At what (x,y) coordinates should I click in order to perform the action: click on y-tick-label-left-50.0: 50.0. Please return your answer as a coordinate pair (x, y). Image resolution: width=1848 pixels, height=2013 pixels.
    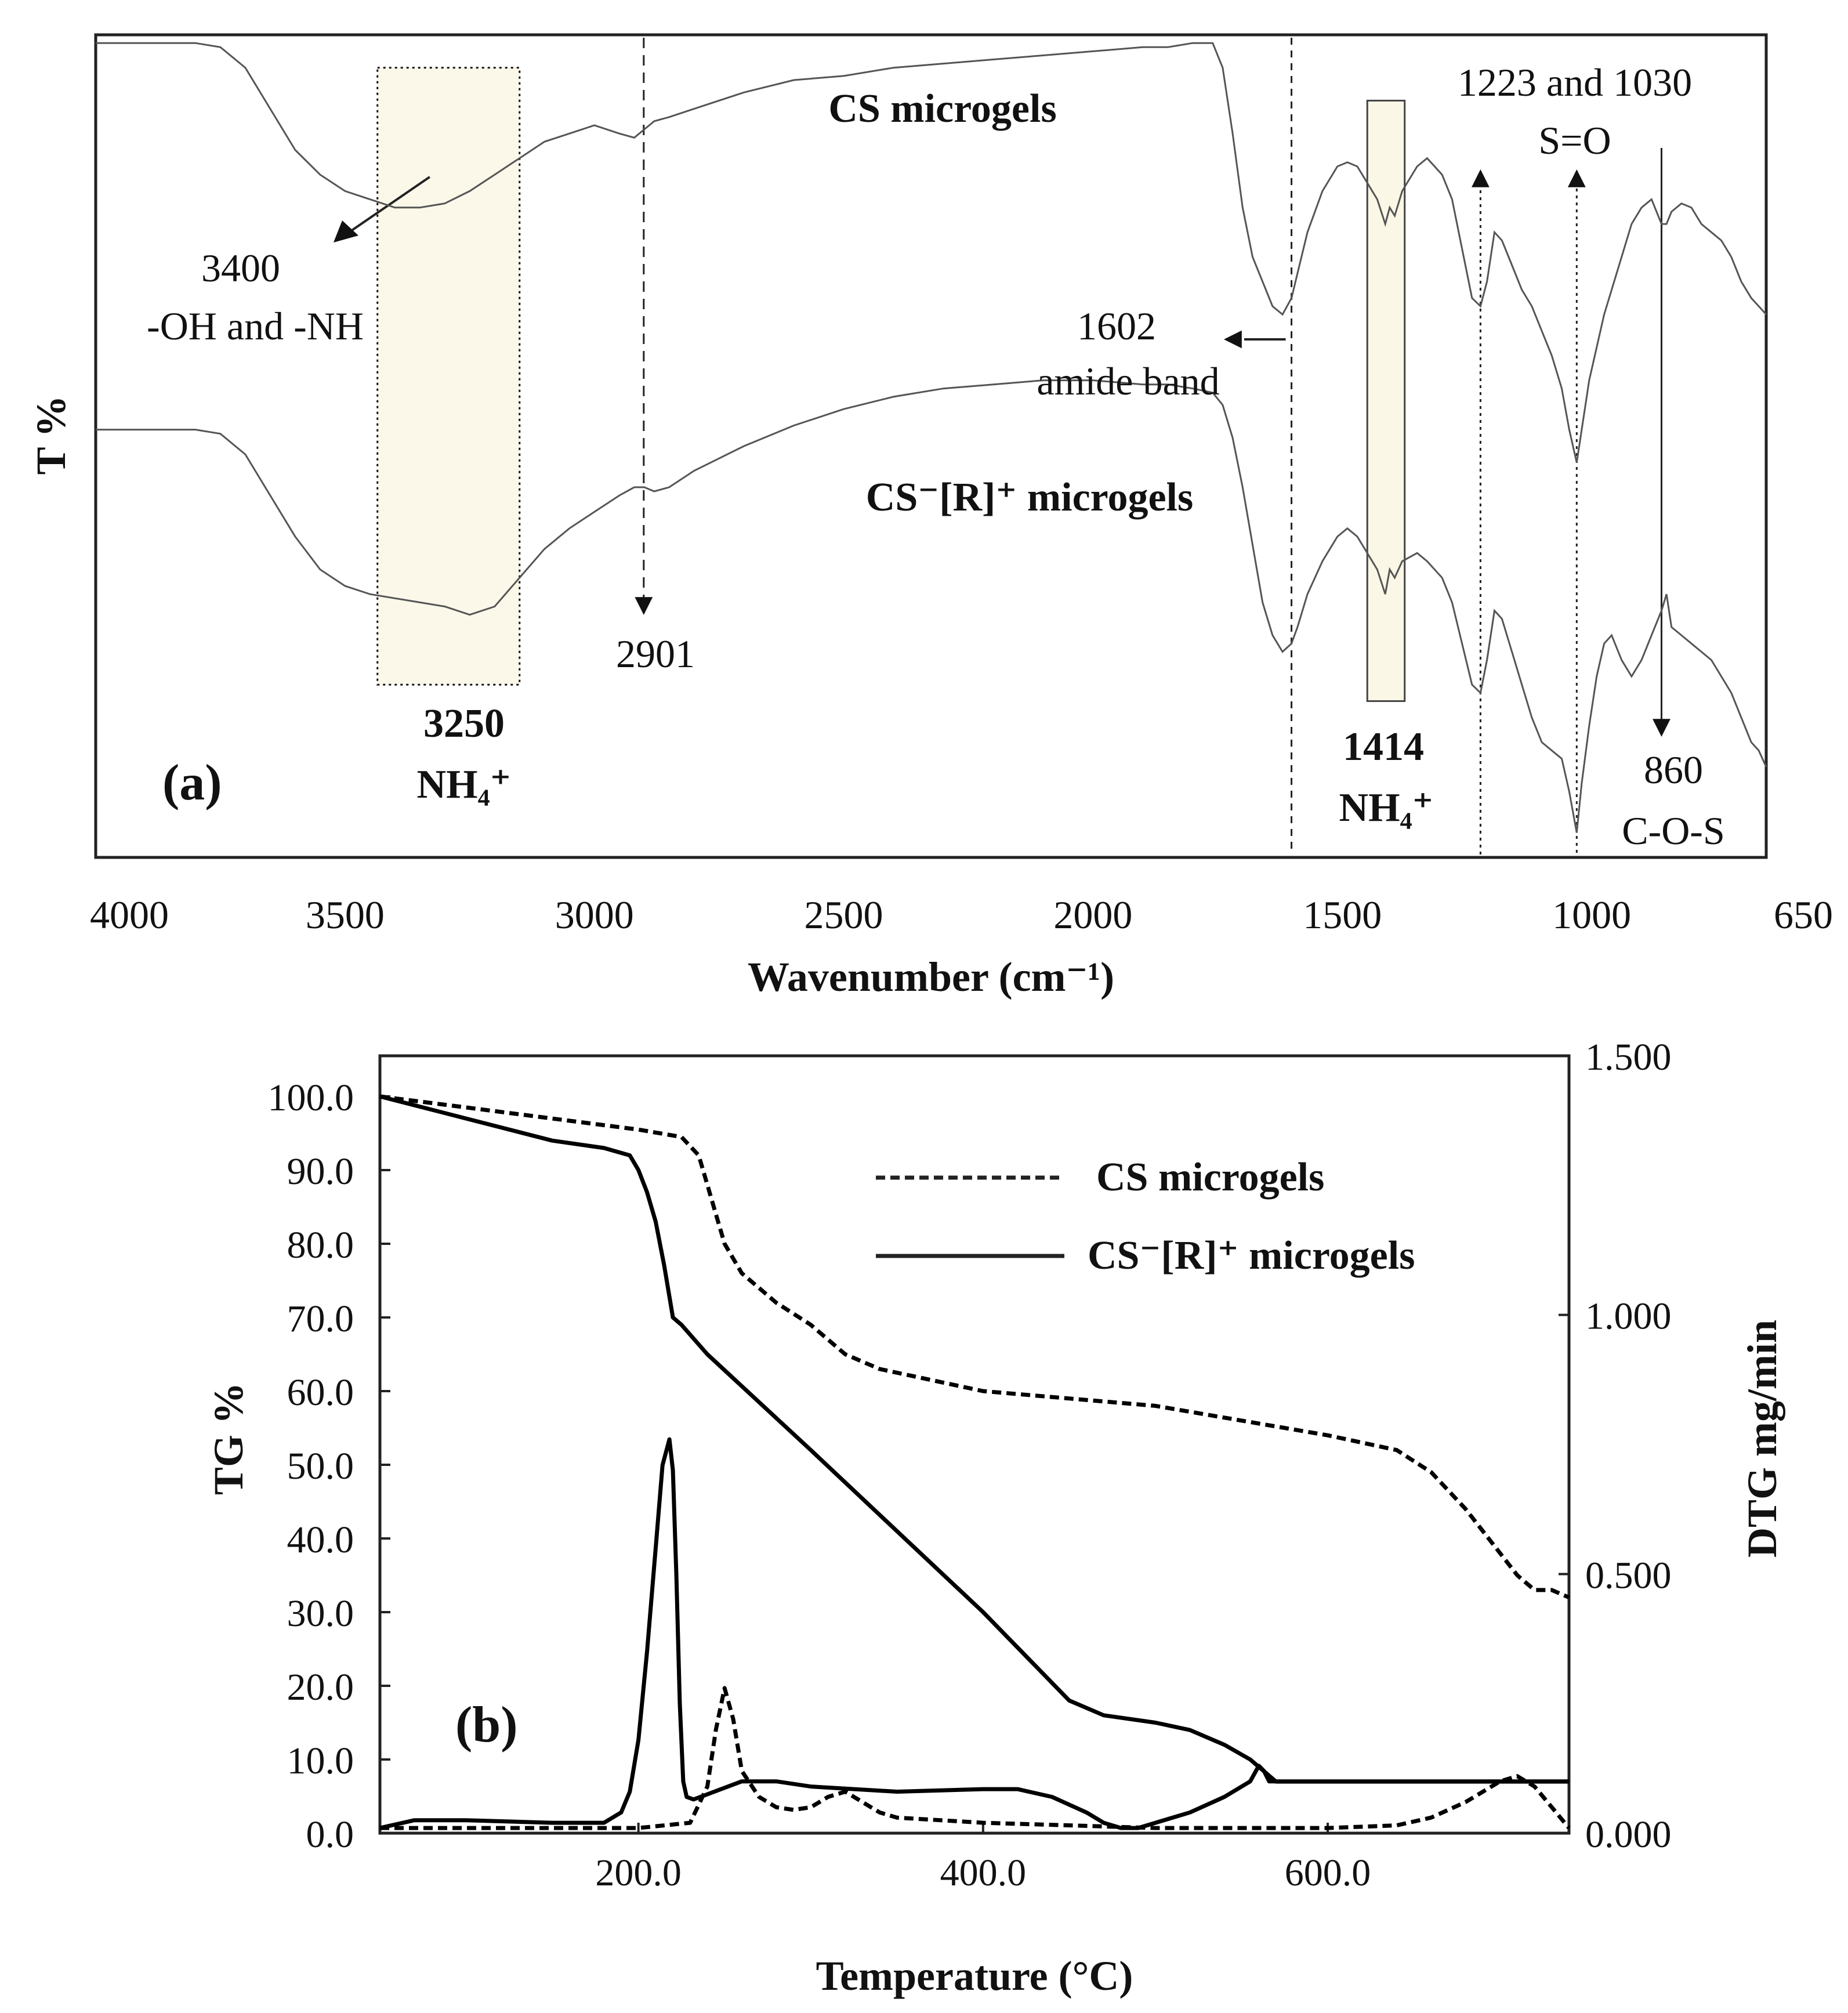
    Looking at the image, I should click on (320, 1466).